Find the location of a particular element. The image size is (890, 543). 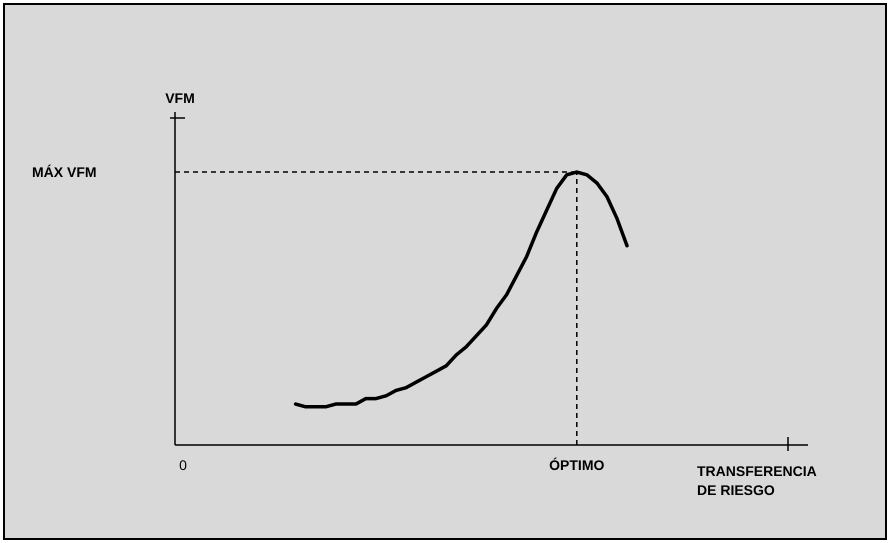

text: ÓPTIMO is located at coordinates (576, 465).